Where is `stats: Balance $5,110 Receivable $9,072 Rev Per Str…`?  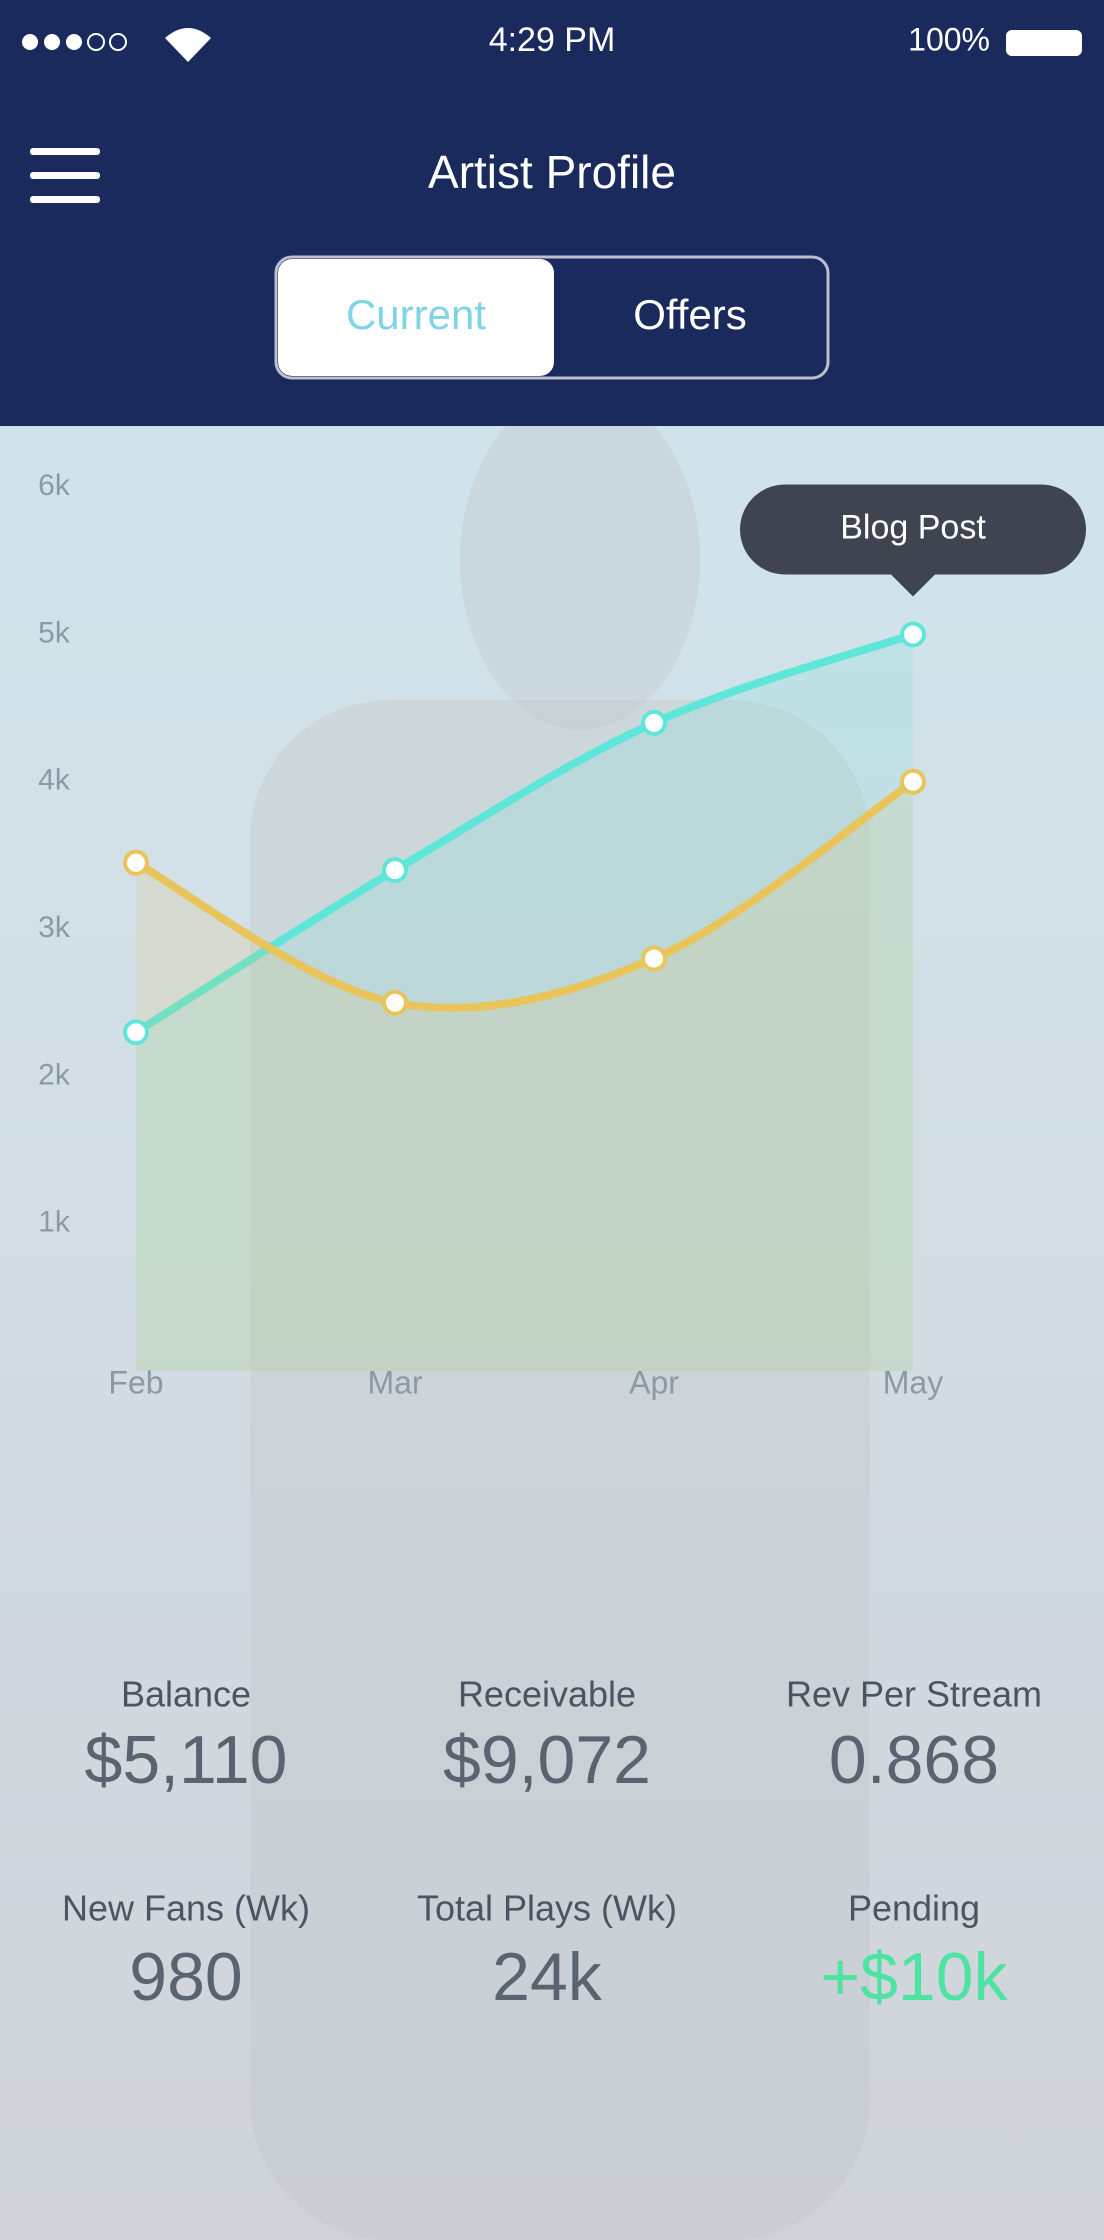 stats: Balance $5,110 Receivable $9,072 Rev Per Str… is located at coordinates (552, 1844).